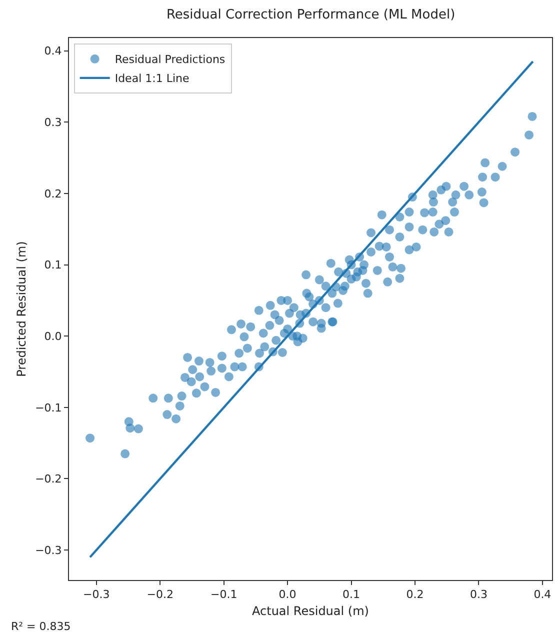  What do you see at coordinates (479, 595) in the screenshot?
I see `x-tick-label: 0.3` at bounding box center [479, 595].